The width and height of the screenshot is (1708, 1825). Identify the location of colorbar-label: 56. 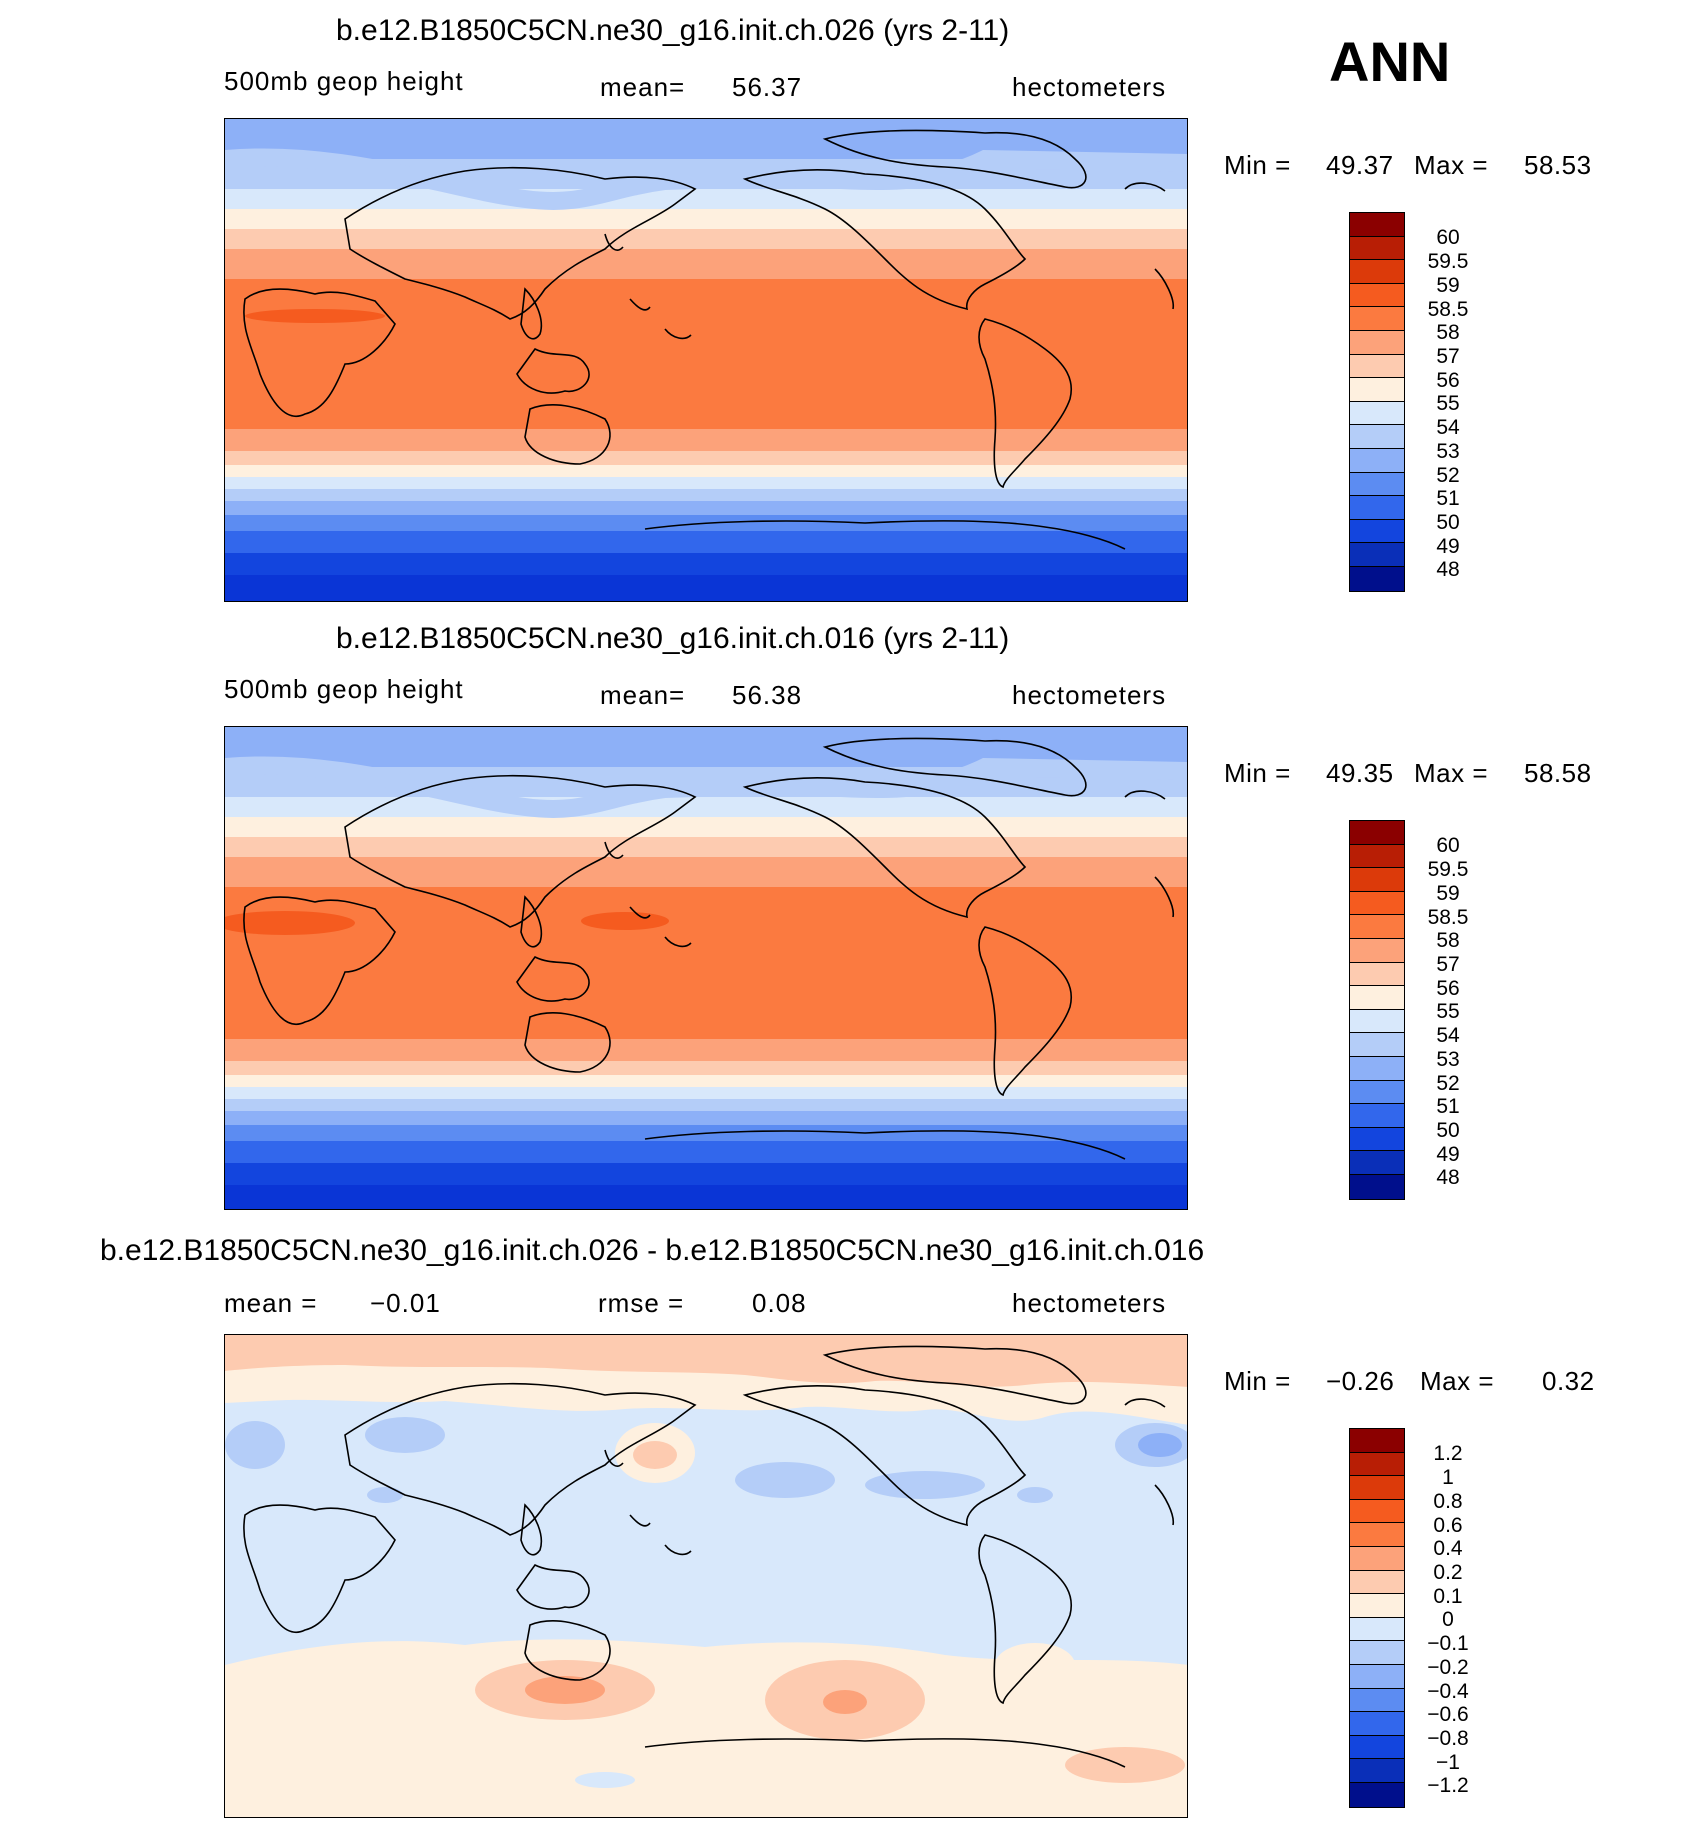
(1448, 380).